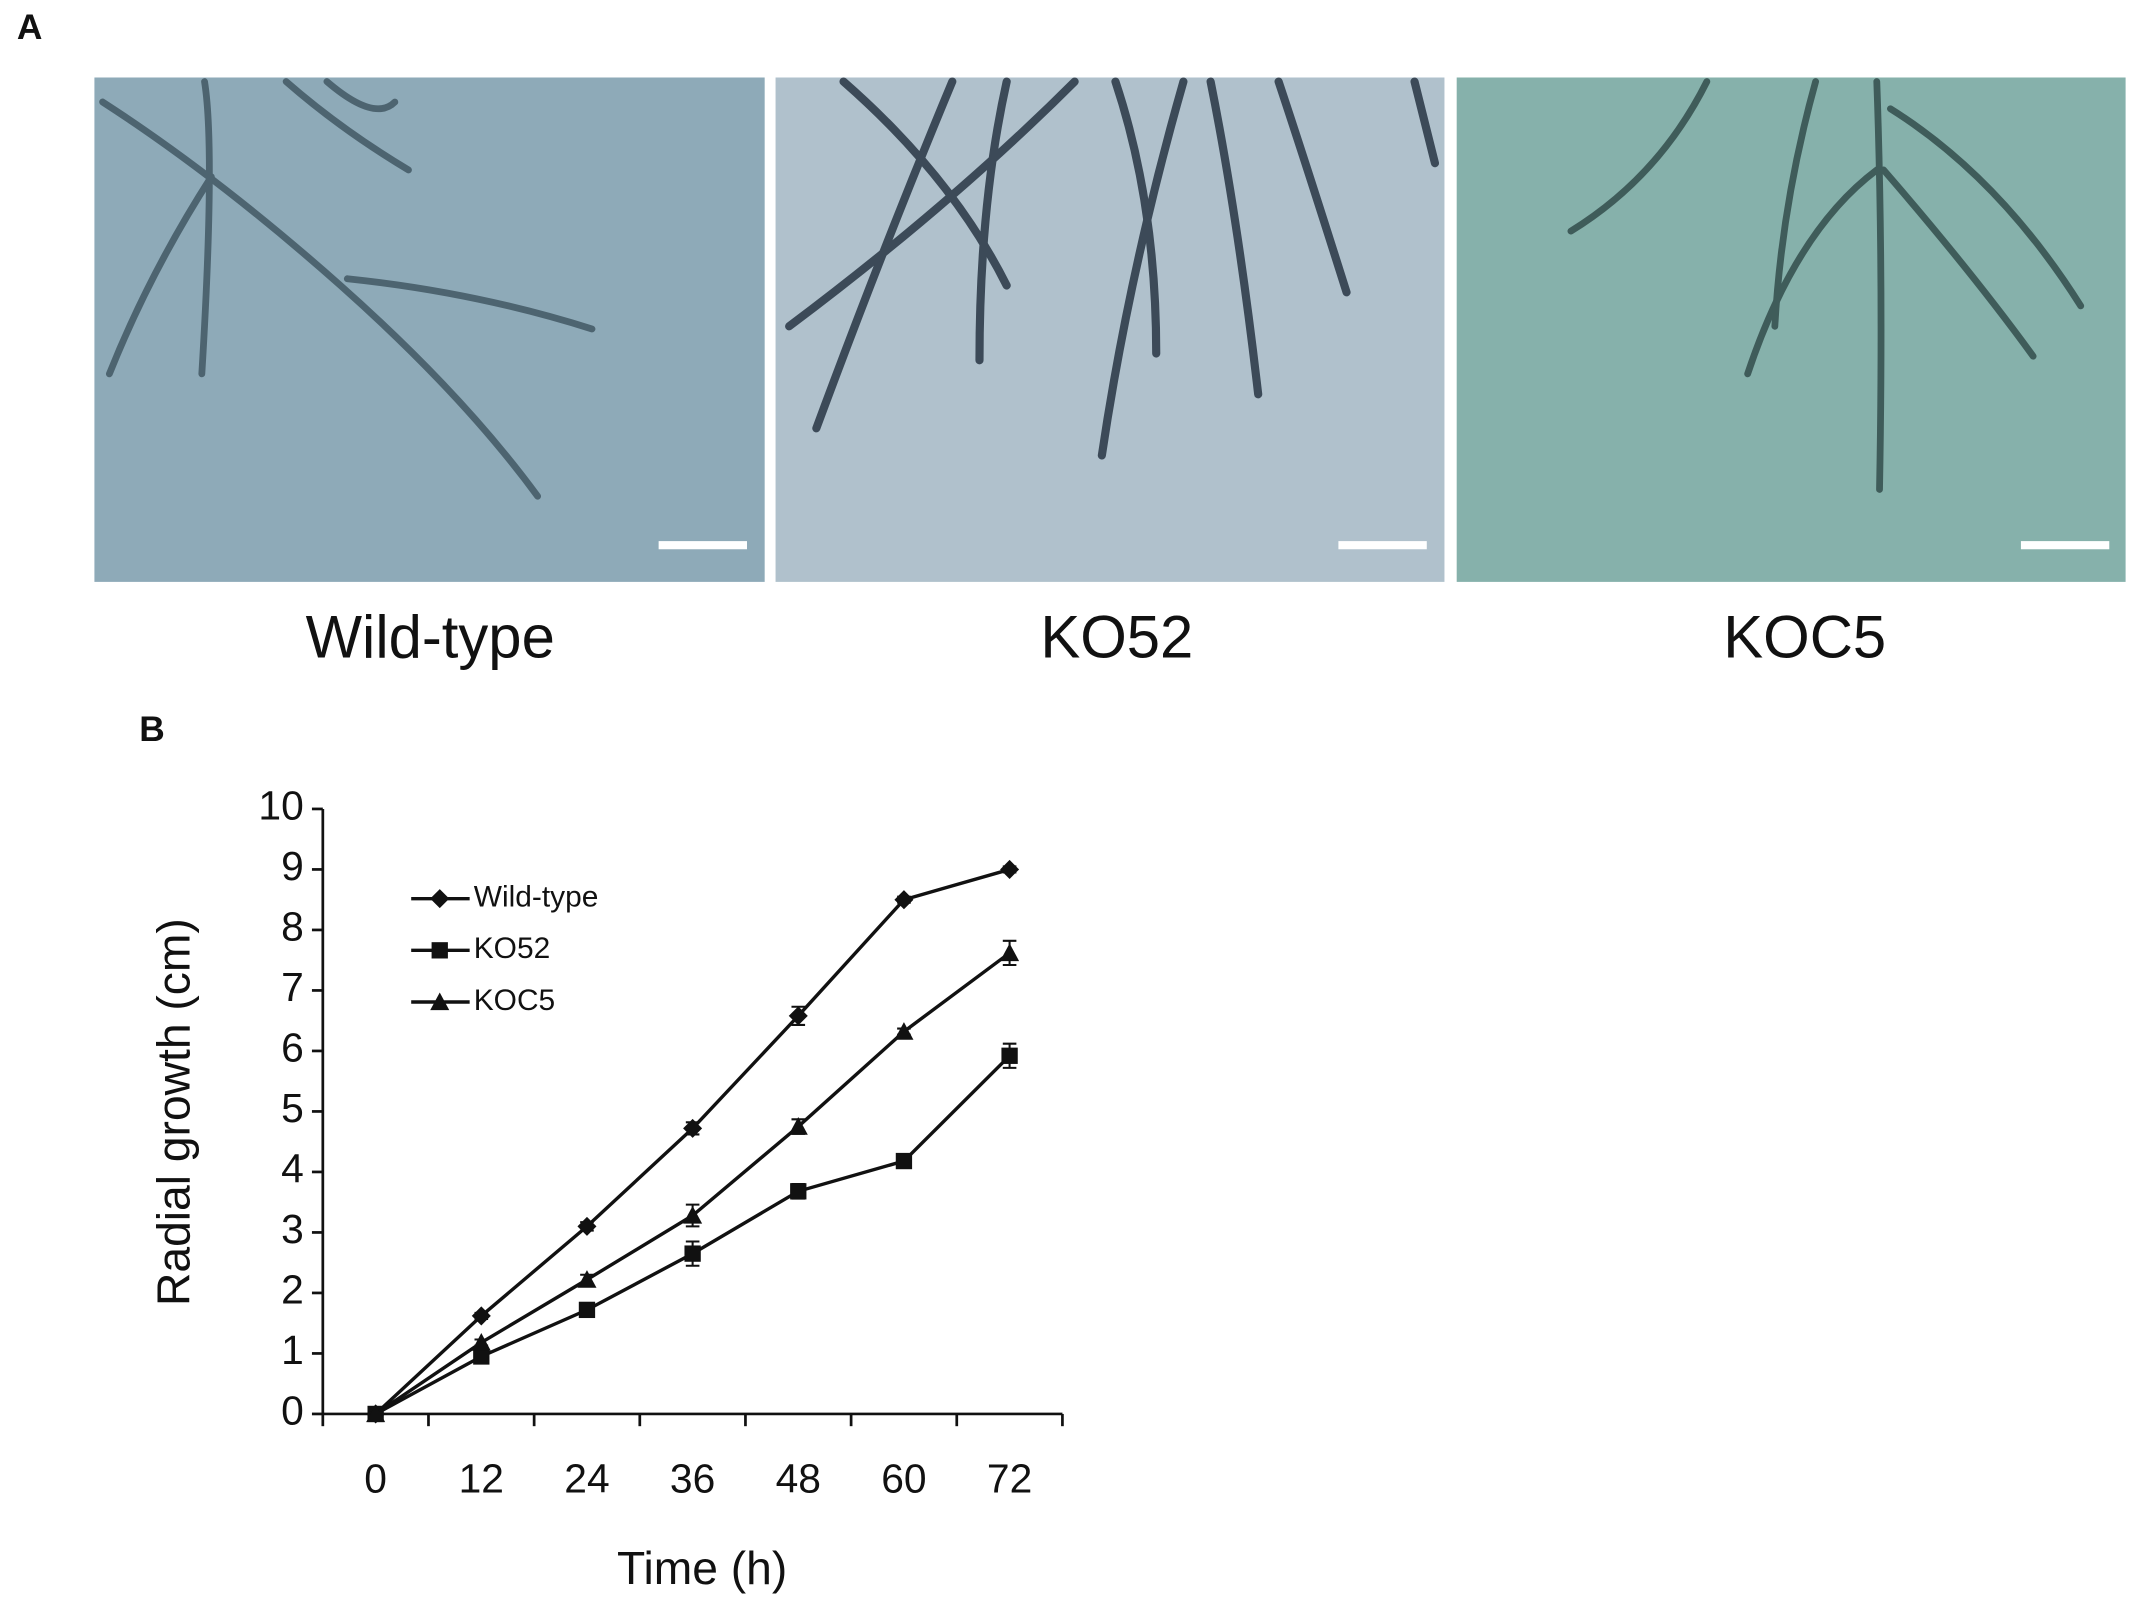 Image resolution: width=2133 pixels, height=1607 pixels. What do you see at coordinates (536, 897) in the screenshot?
I see `legend-label: Wild-type` at bounding box center [536, 897].